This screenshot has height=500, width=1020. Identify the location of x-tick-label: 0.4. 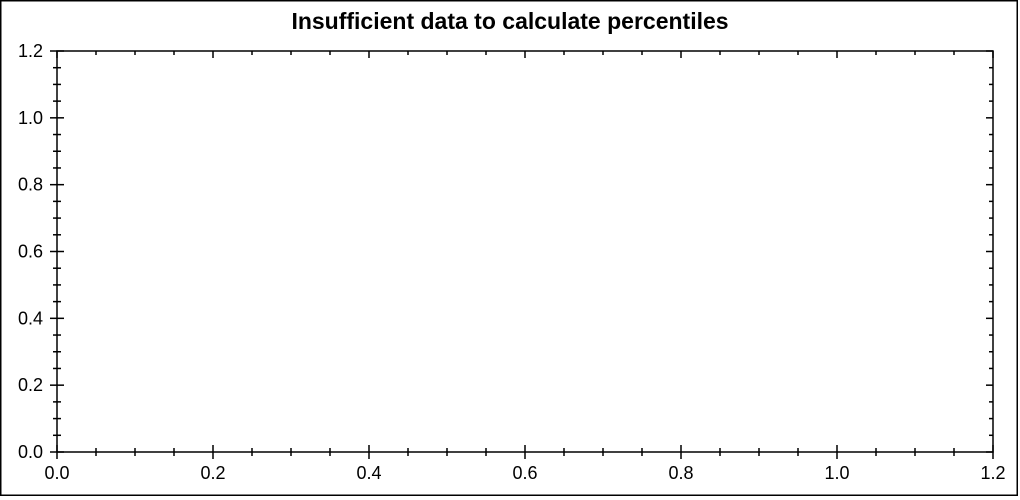
(368, 473).